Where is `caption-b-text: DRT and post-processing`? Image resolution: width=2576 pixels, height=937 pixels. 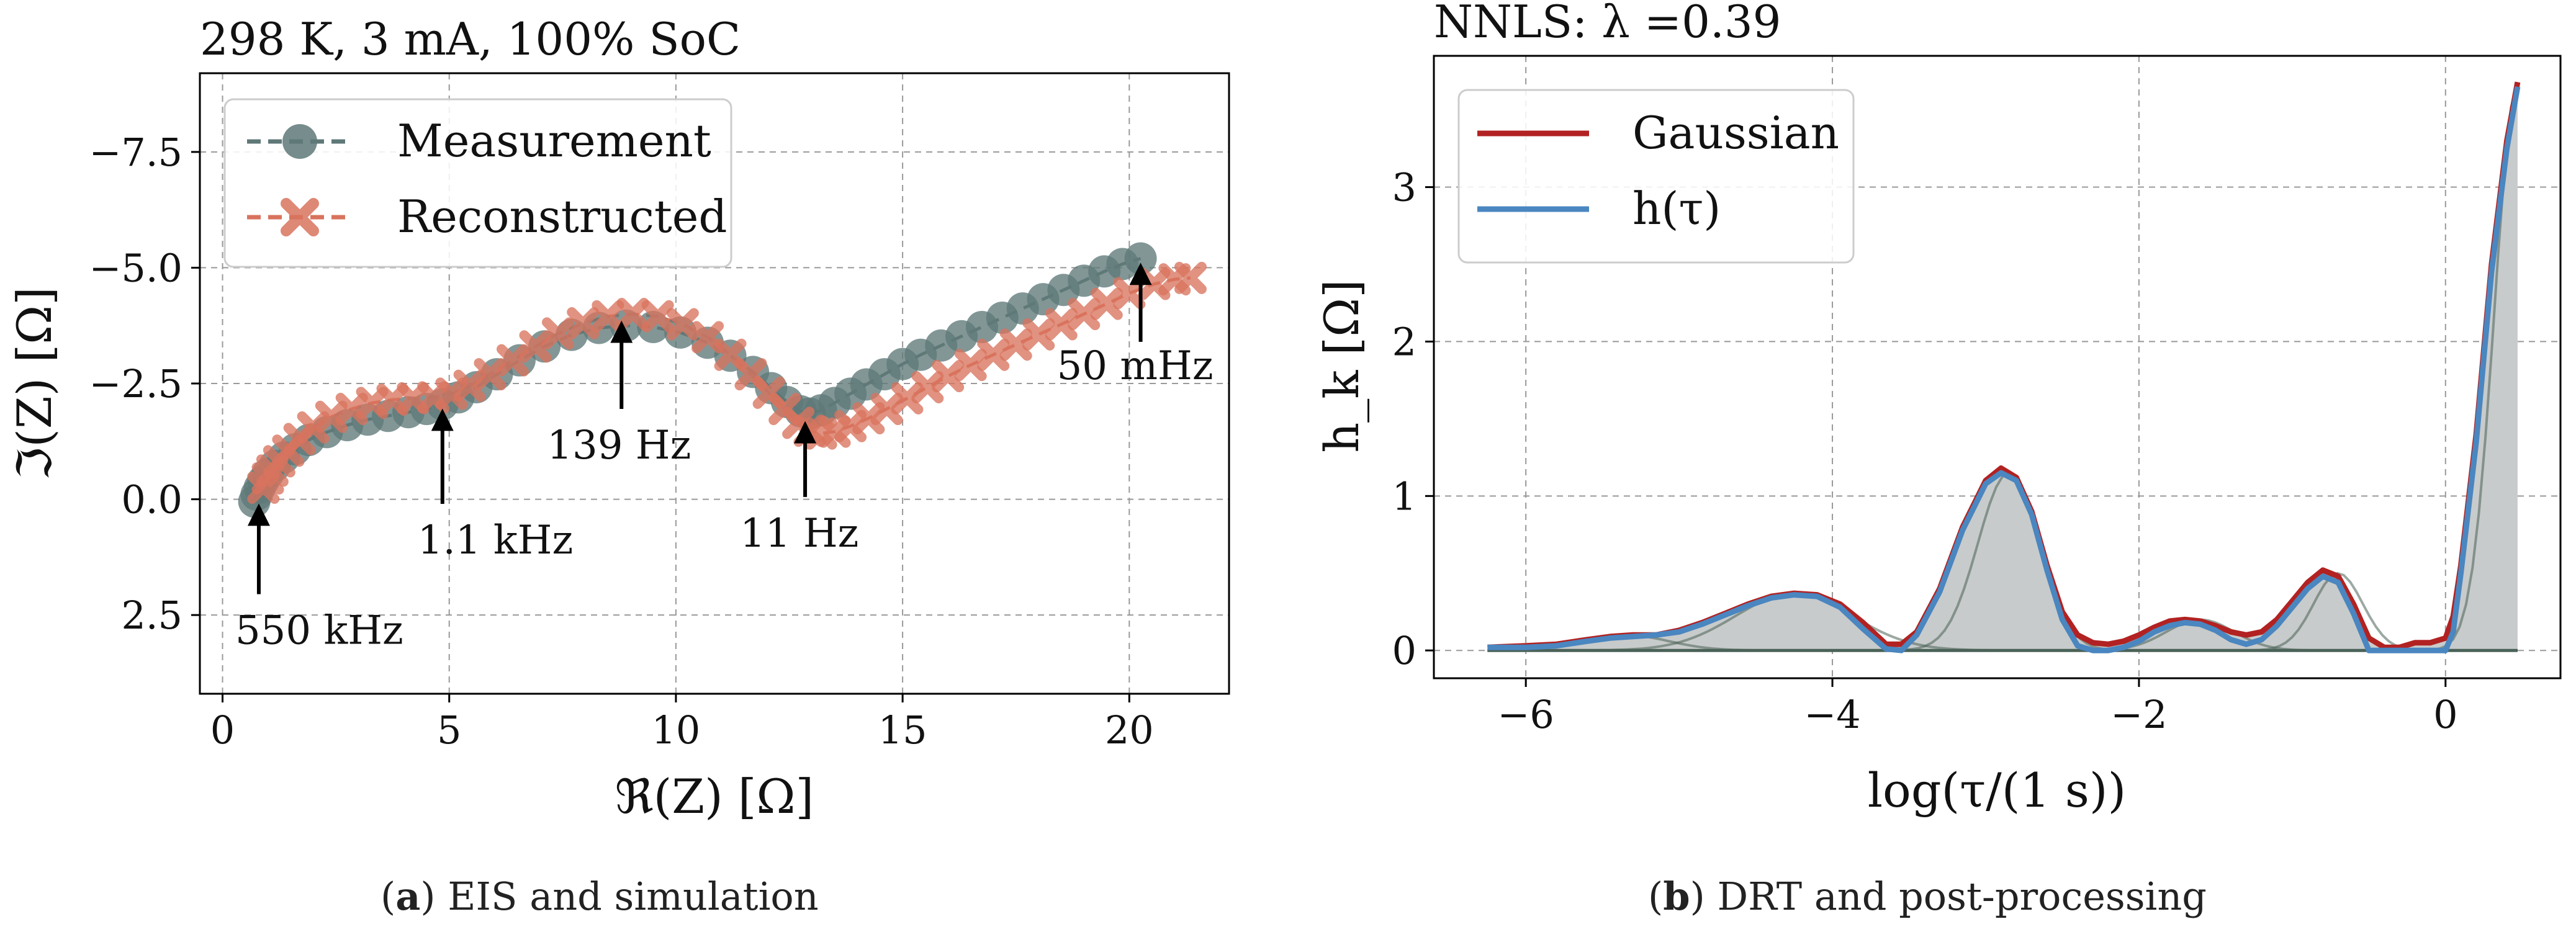 caption-b-text: DRT and post-processing is located at coordinates (1962, 896).